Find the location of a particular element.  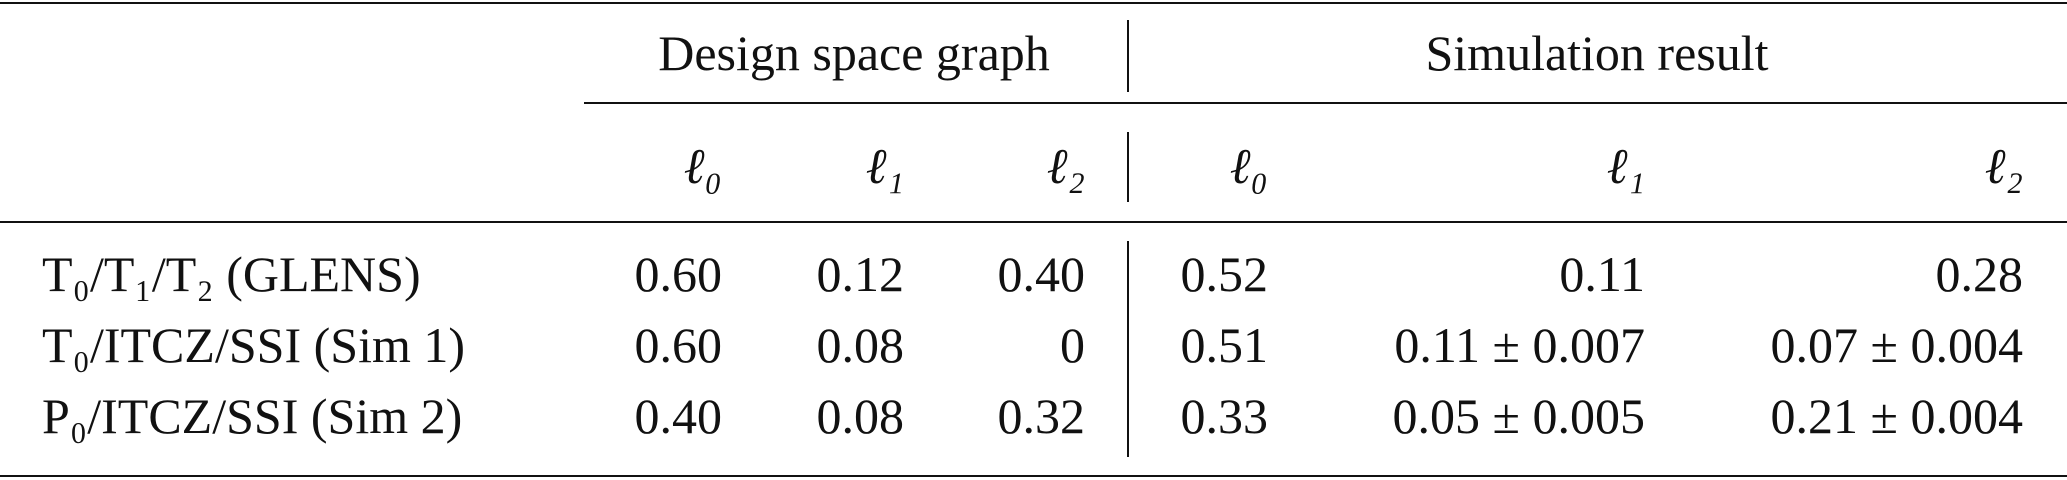

group-header: Design space graph is located at coordinates (854, 53).